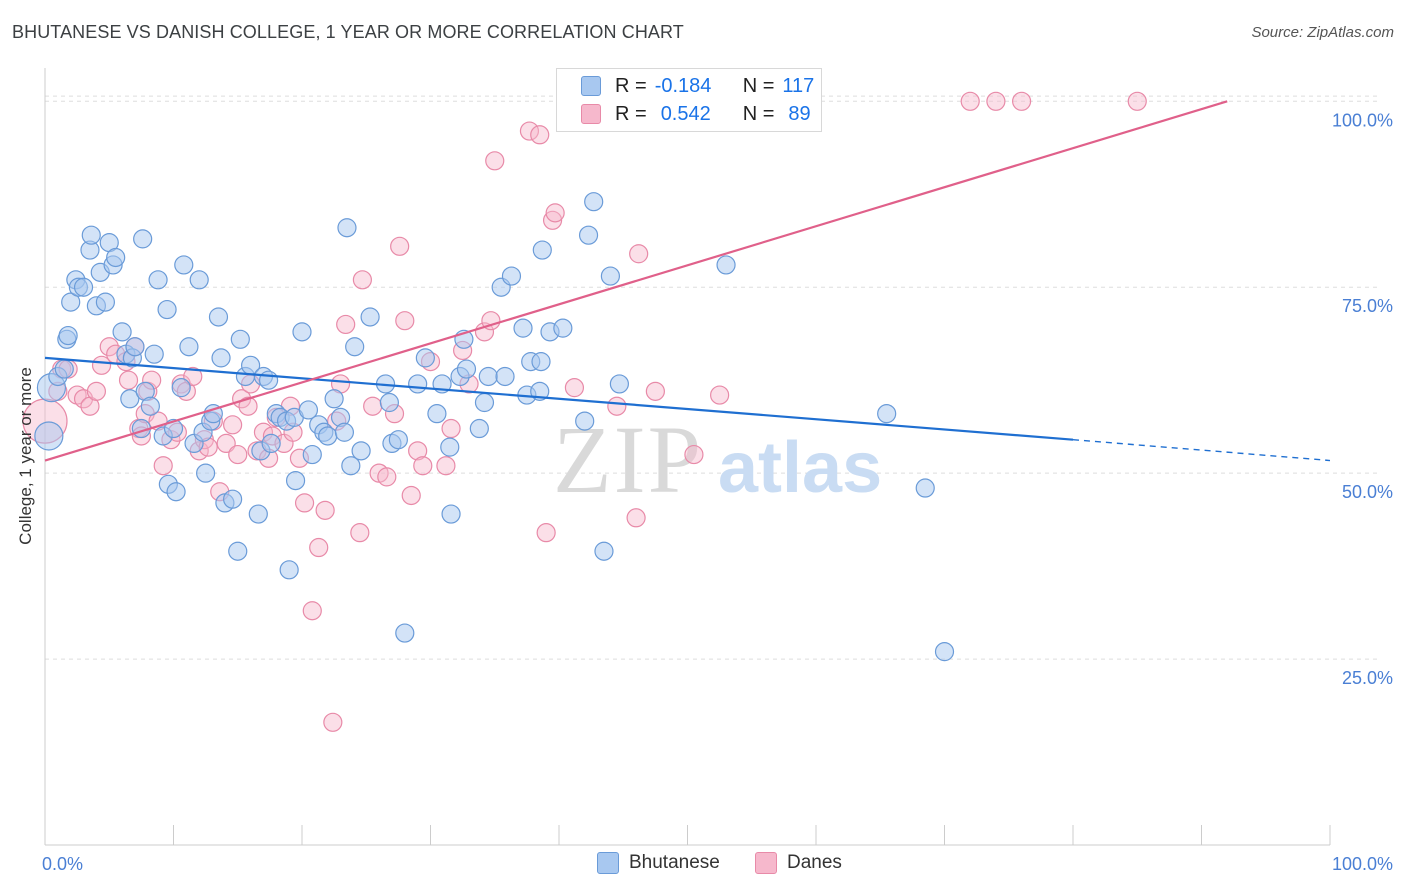  Describe the element at coordinates (1367, 678) in the screenshot. I see `y-tick-label: 25.0%` at that location.